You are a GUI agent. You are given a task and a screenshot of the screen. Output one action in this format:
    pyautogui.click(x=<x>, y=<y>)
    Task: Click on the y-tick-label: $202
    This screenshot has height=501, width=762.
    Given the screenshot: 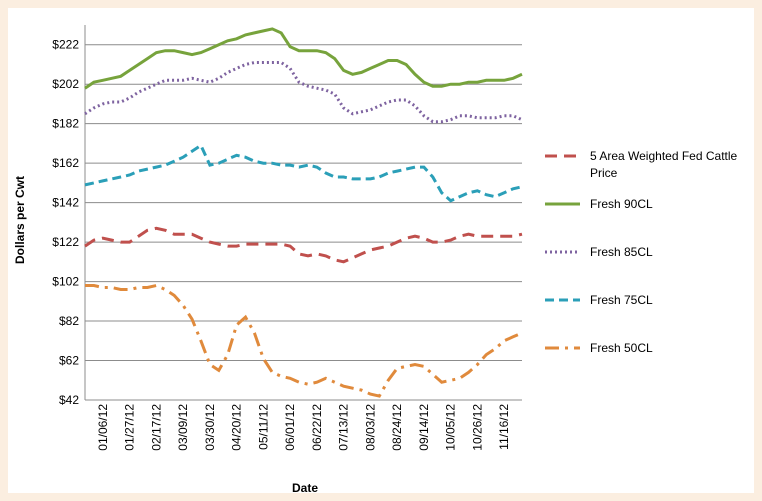 What is the action you would take?
    pyautogui.click(x=65, y=84)
    